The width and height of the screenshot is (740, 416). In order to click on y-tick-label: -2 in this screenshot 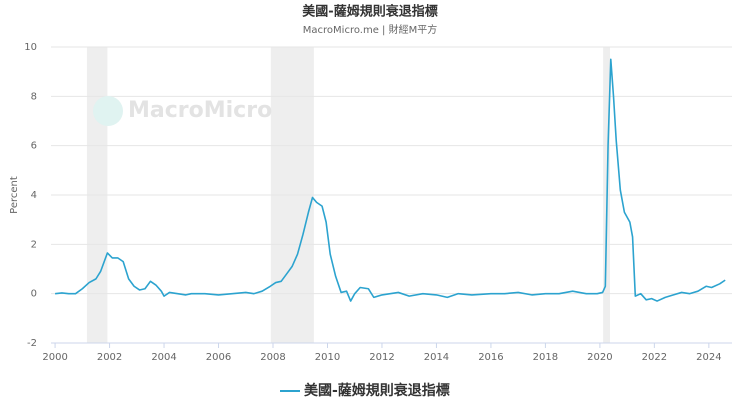, I will do `click(32, 343)`.